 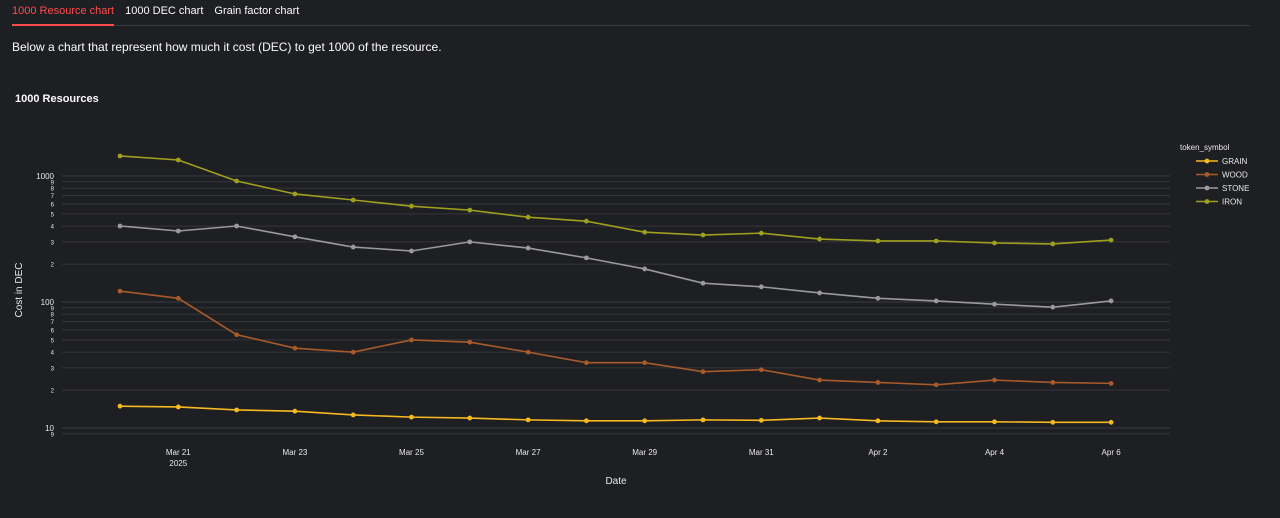 What do you see at coordinates (1232, 202) in the screenshot?
I see `legend-label-iron: IRON` at bounding box center [1232, 202].